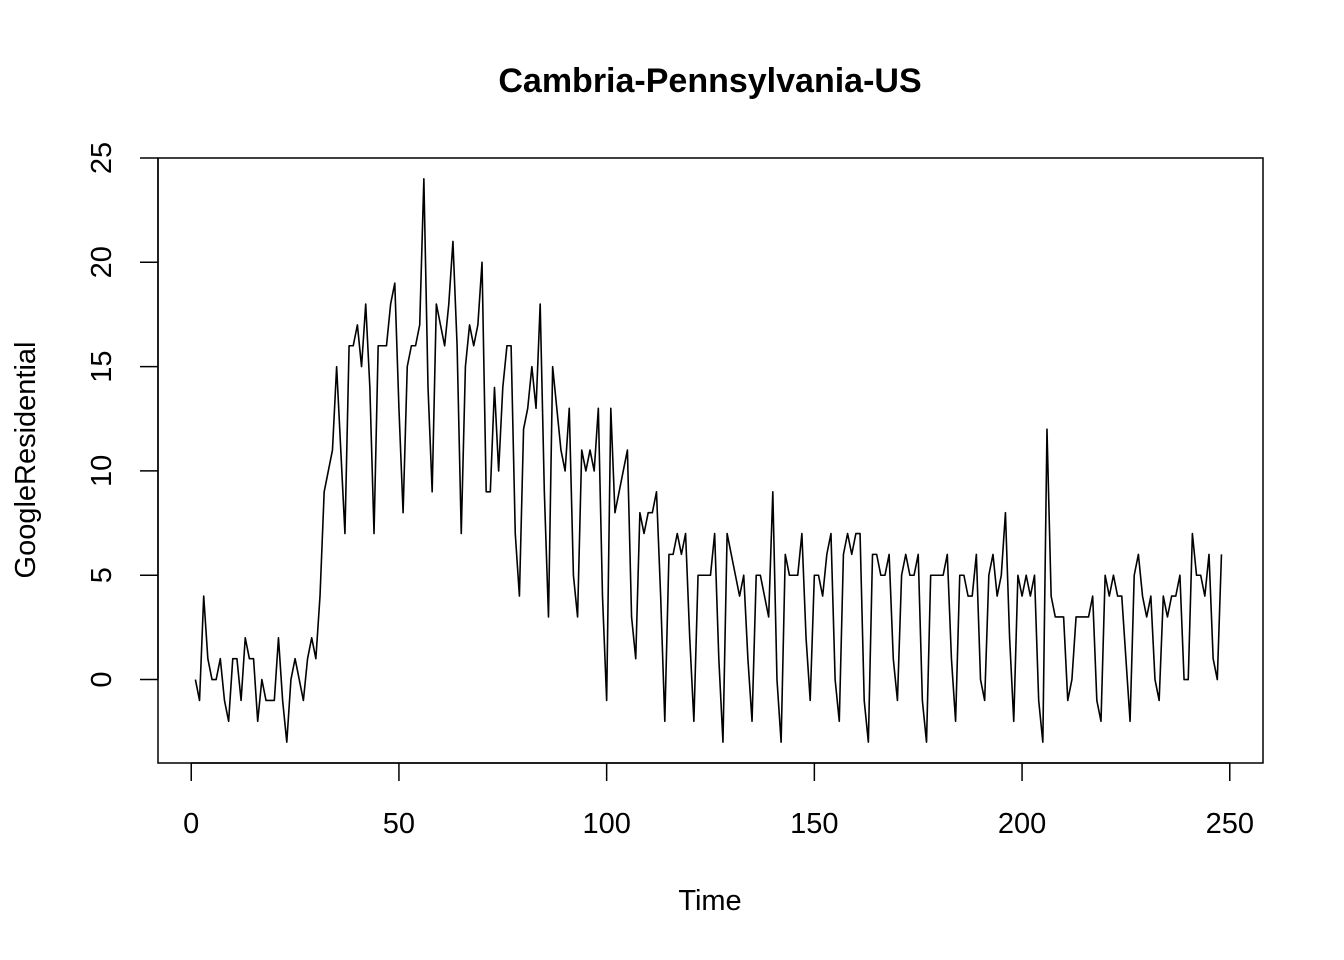 The image size is (1344, 960). I want to click on x-tick-label: 250, so click(1230, 824).